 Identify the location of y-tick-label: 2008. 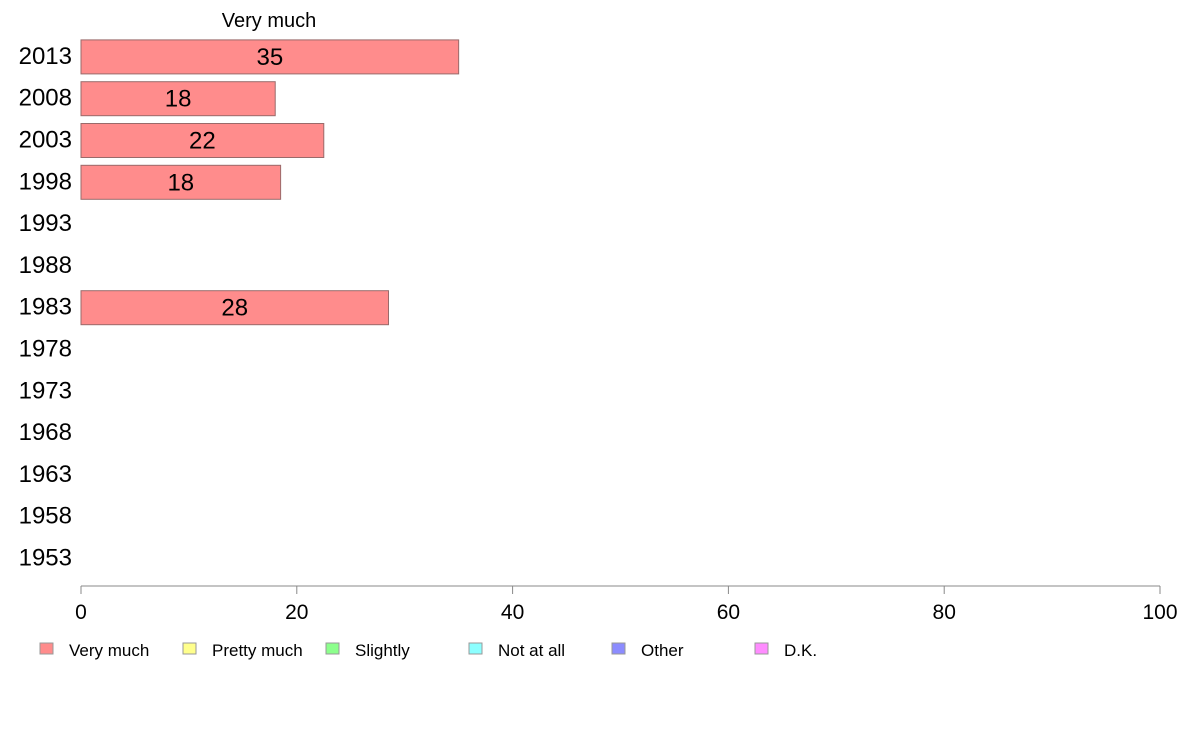
(45, 98).